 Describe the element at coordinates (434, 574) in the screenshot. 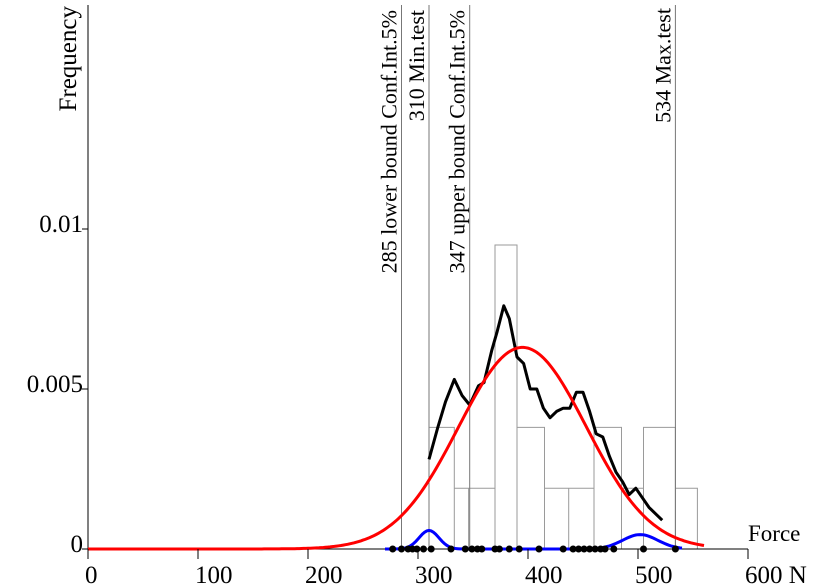

I see `x-tick-label-300: 300` at that location.